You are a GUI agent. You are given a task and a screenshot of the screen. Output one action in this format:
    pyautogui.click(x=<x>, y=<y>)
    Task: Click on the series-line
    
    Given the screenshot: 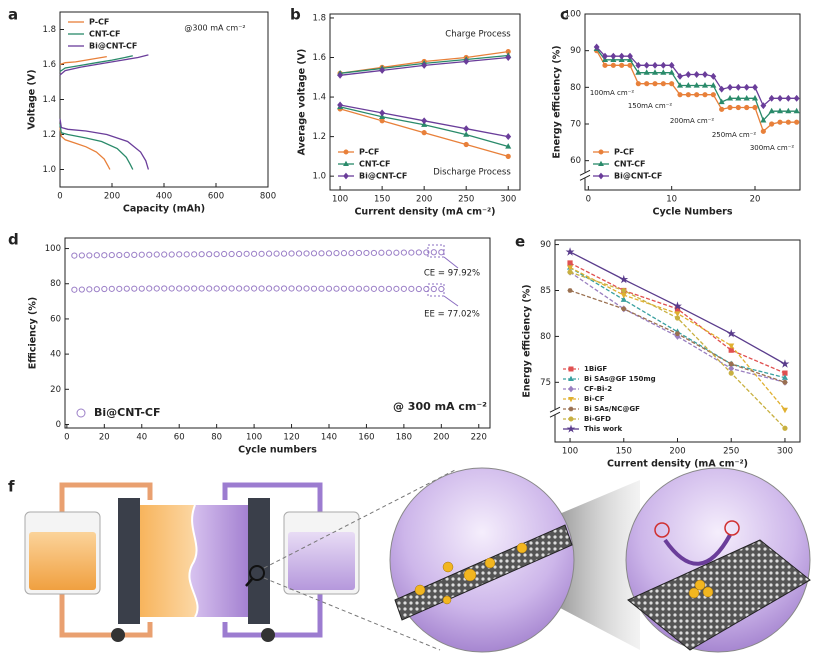 What is the action you would take?
    pyautogui.click(x=677, y=327)
    